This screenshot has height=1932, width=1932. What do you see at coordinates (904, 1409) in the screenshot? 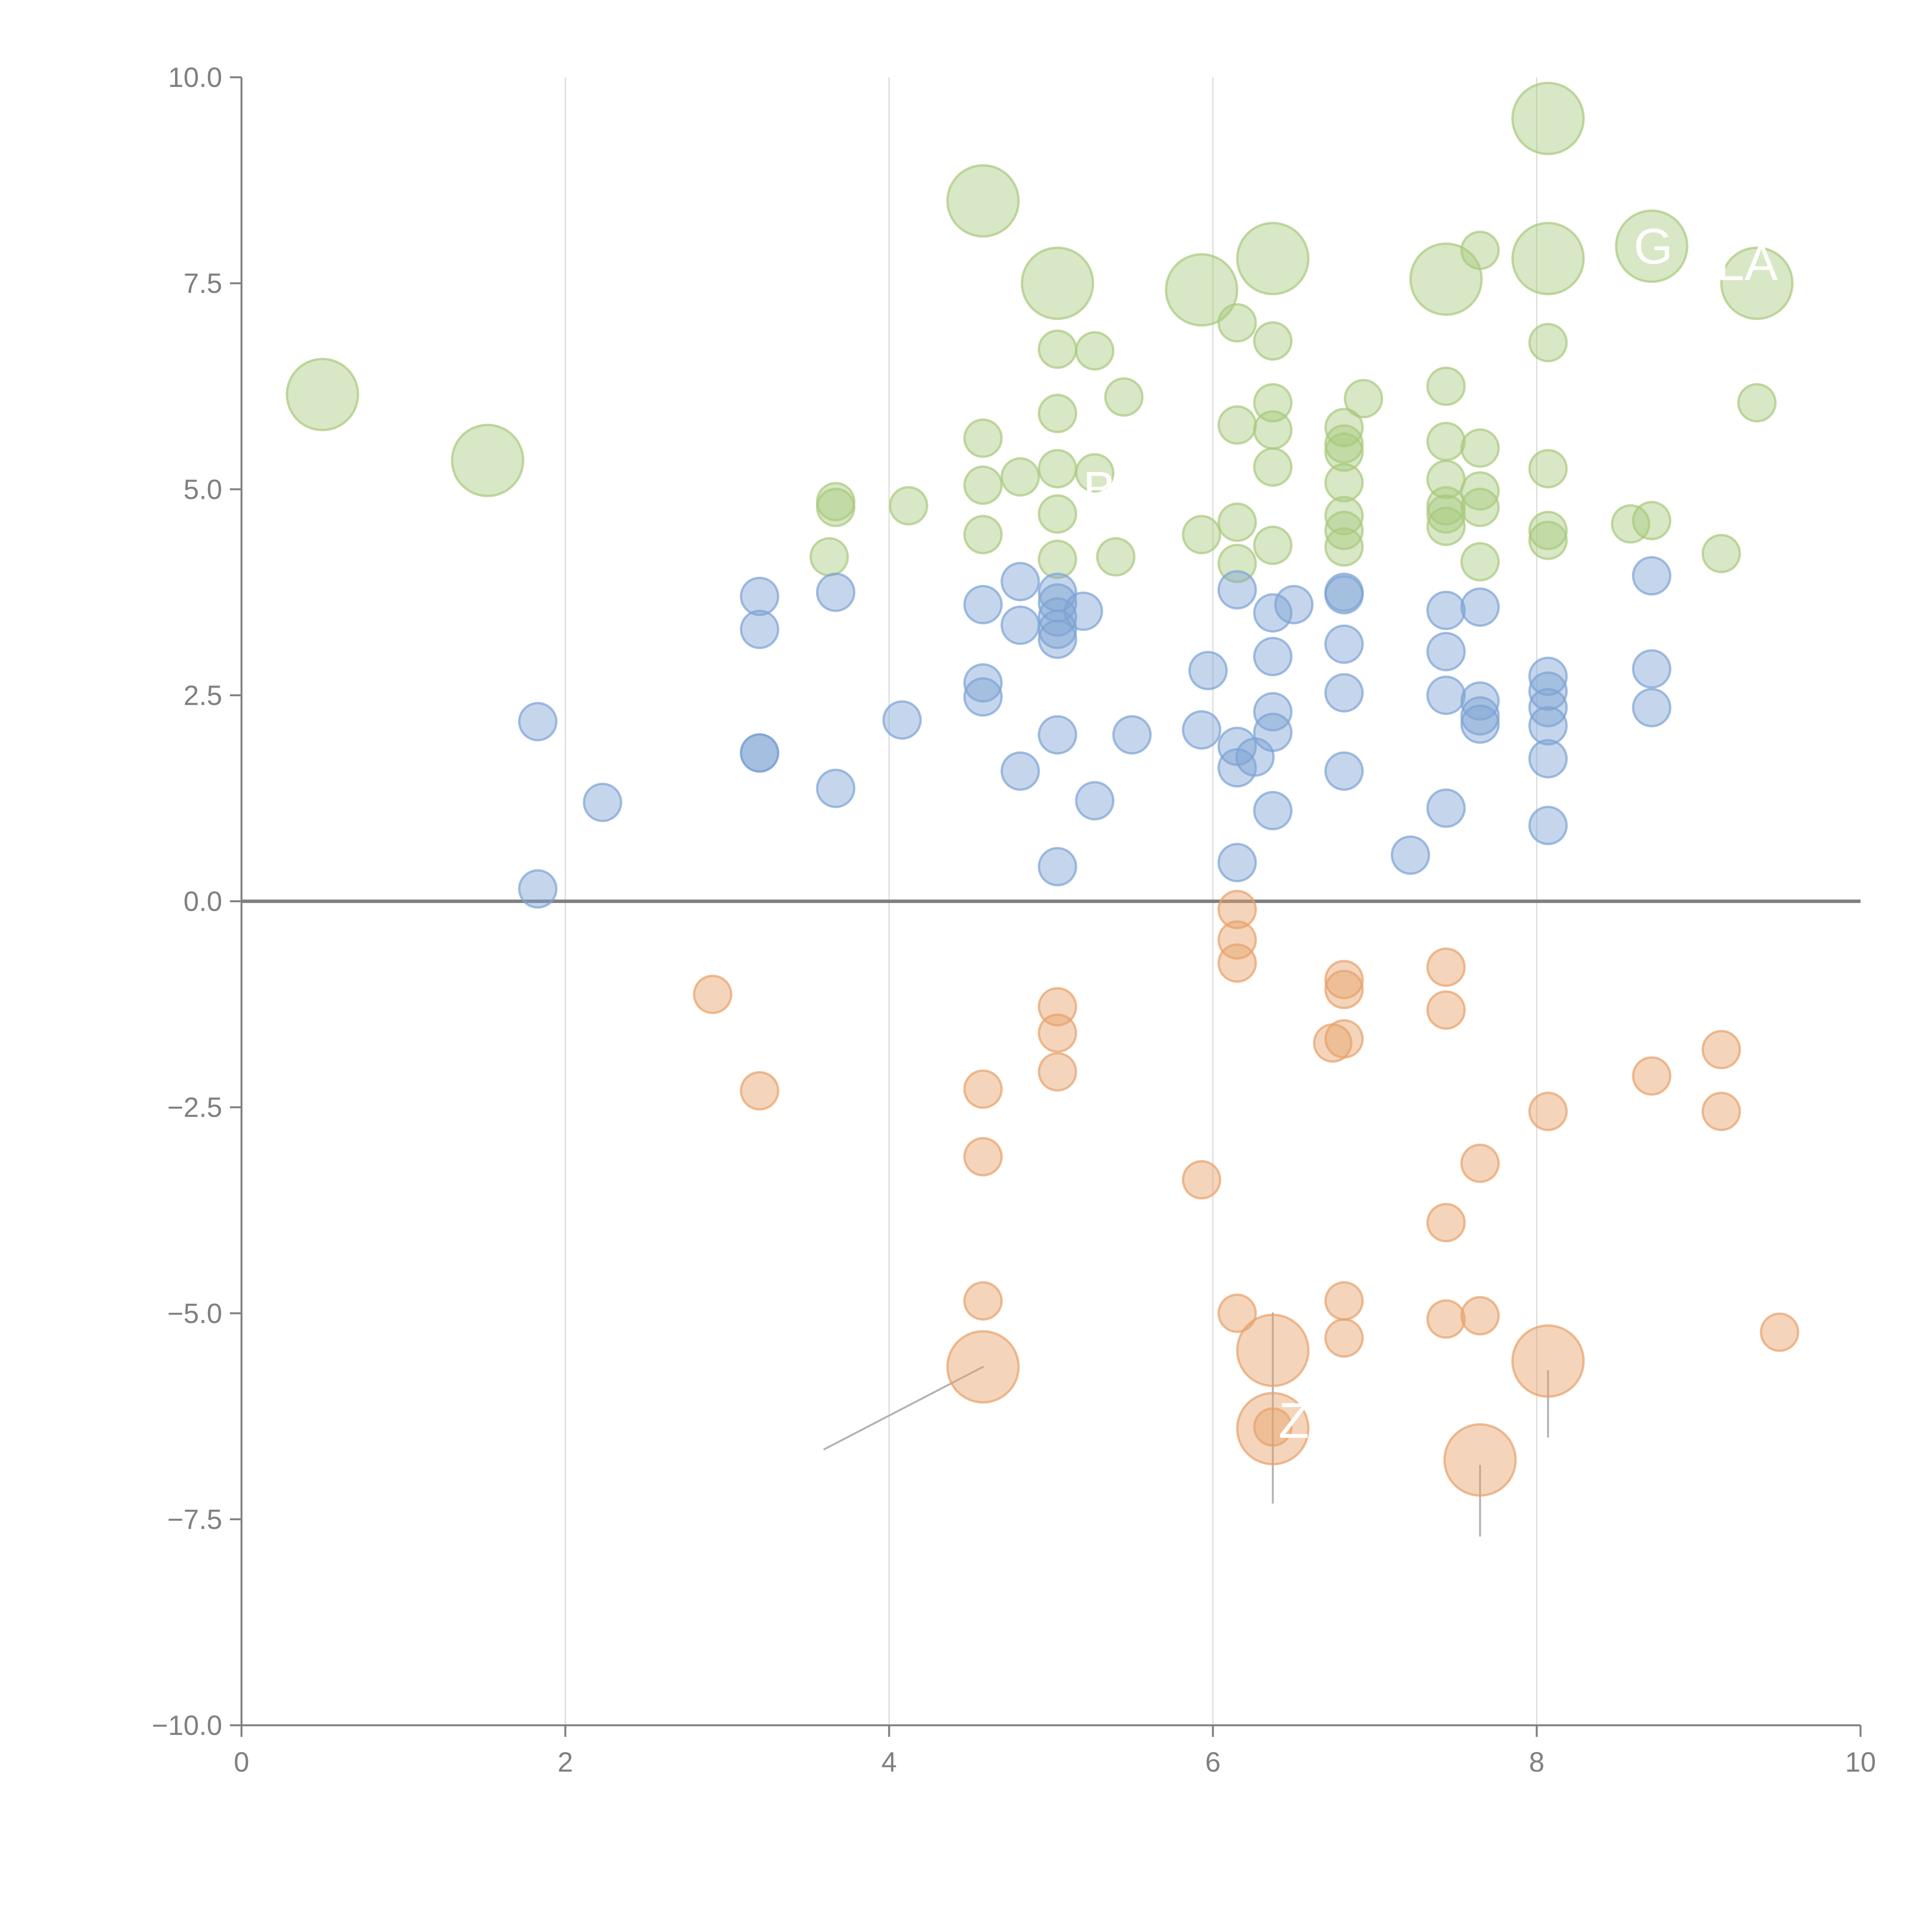
I see `leader-line` at bounding box center [904, 1409].